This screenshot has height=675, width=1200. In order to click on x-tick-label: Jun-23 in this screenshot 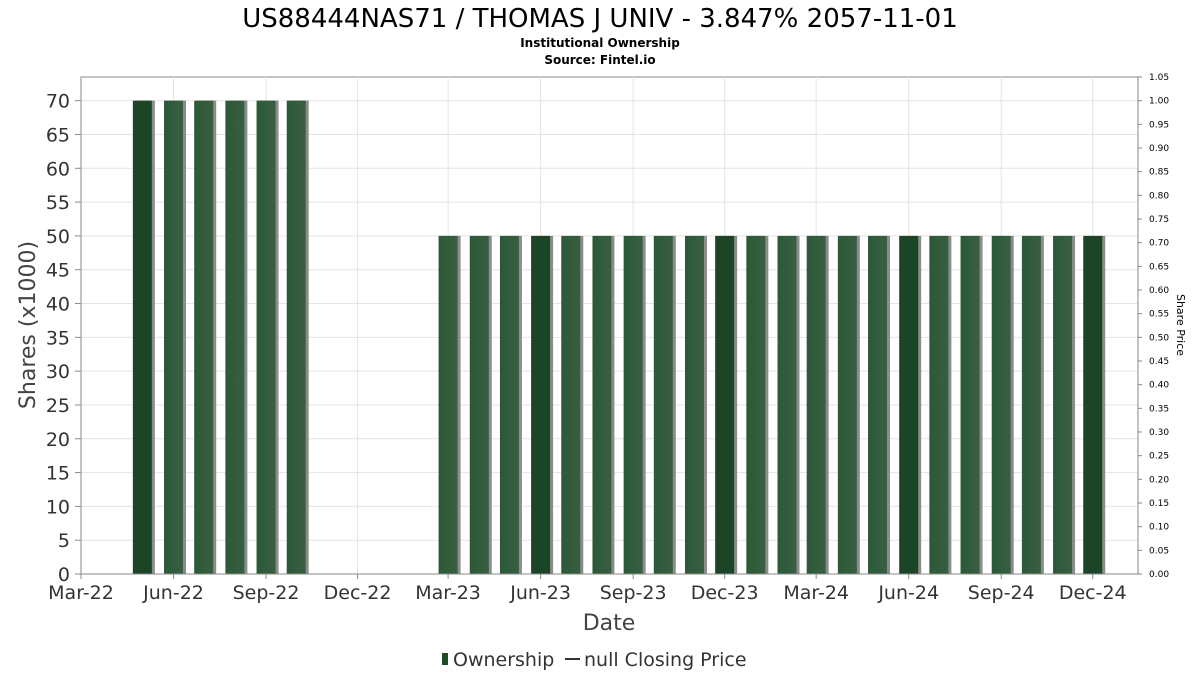, I will do `click(540, 593)`.